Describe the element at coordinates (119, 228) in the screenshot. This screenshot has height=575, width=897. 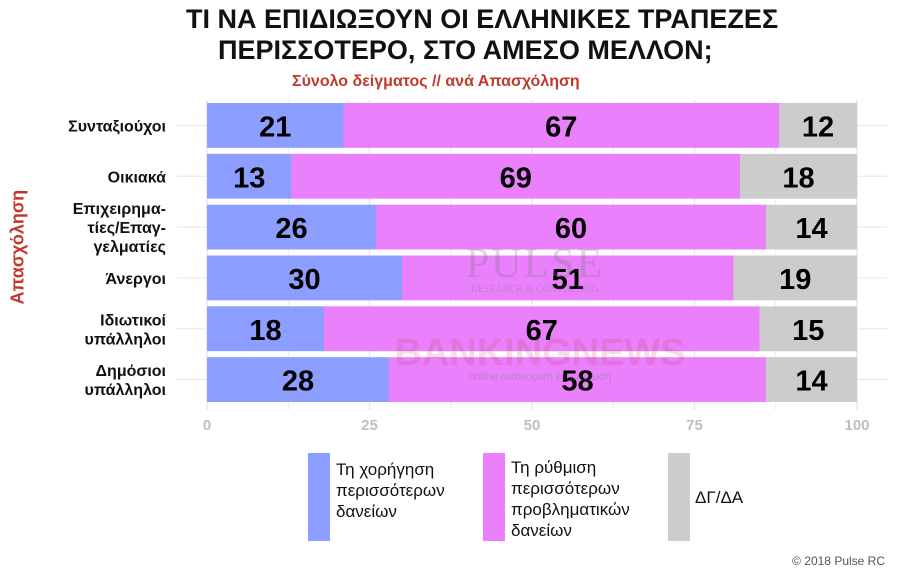
I see `category-label: Επιχειρημα-τίες/Επαγ-γελματίες` at that location.